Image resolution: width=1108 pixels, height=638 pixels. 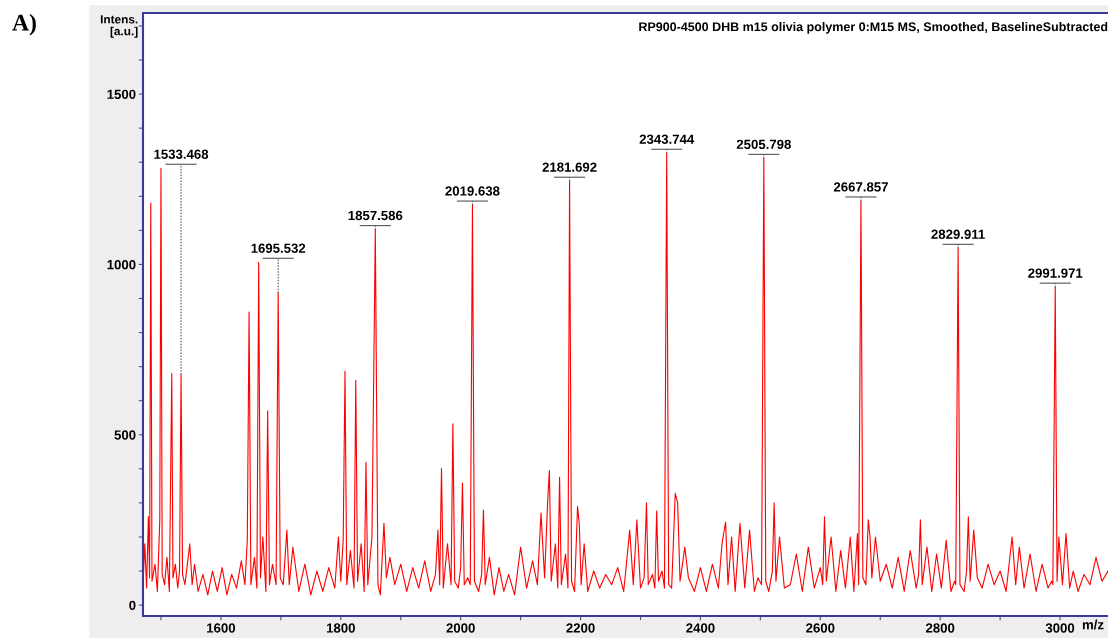 What do you see at coordinates (24, 25) in the screenshot?
I see `text: A)` at bounding box center [24, 25].